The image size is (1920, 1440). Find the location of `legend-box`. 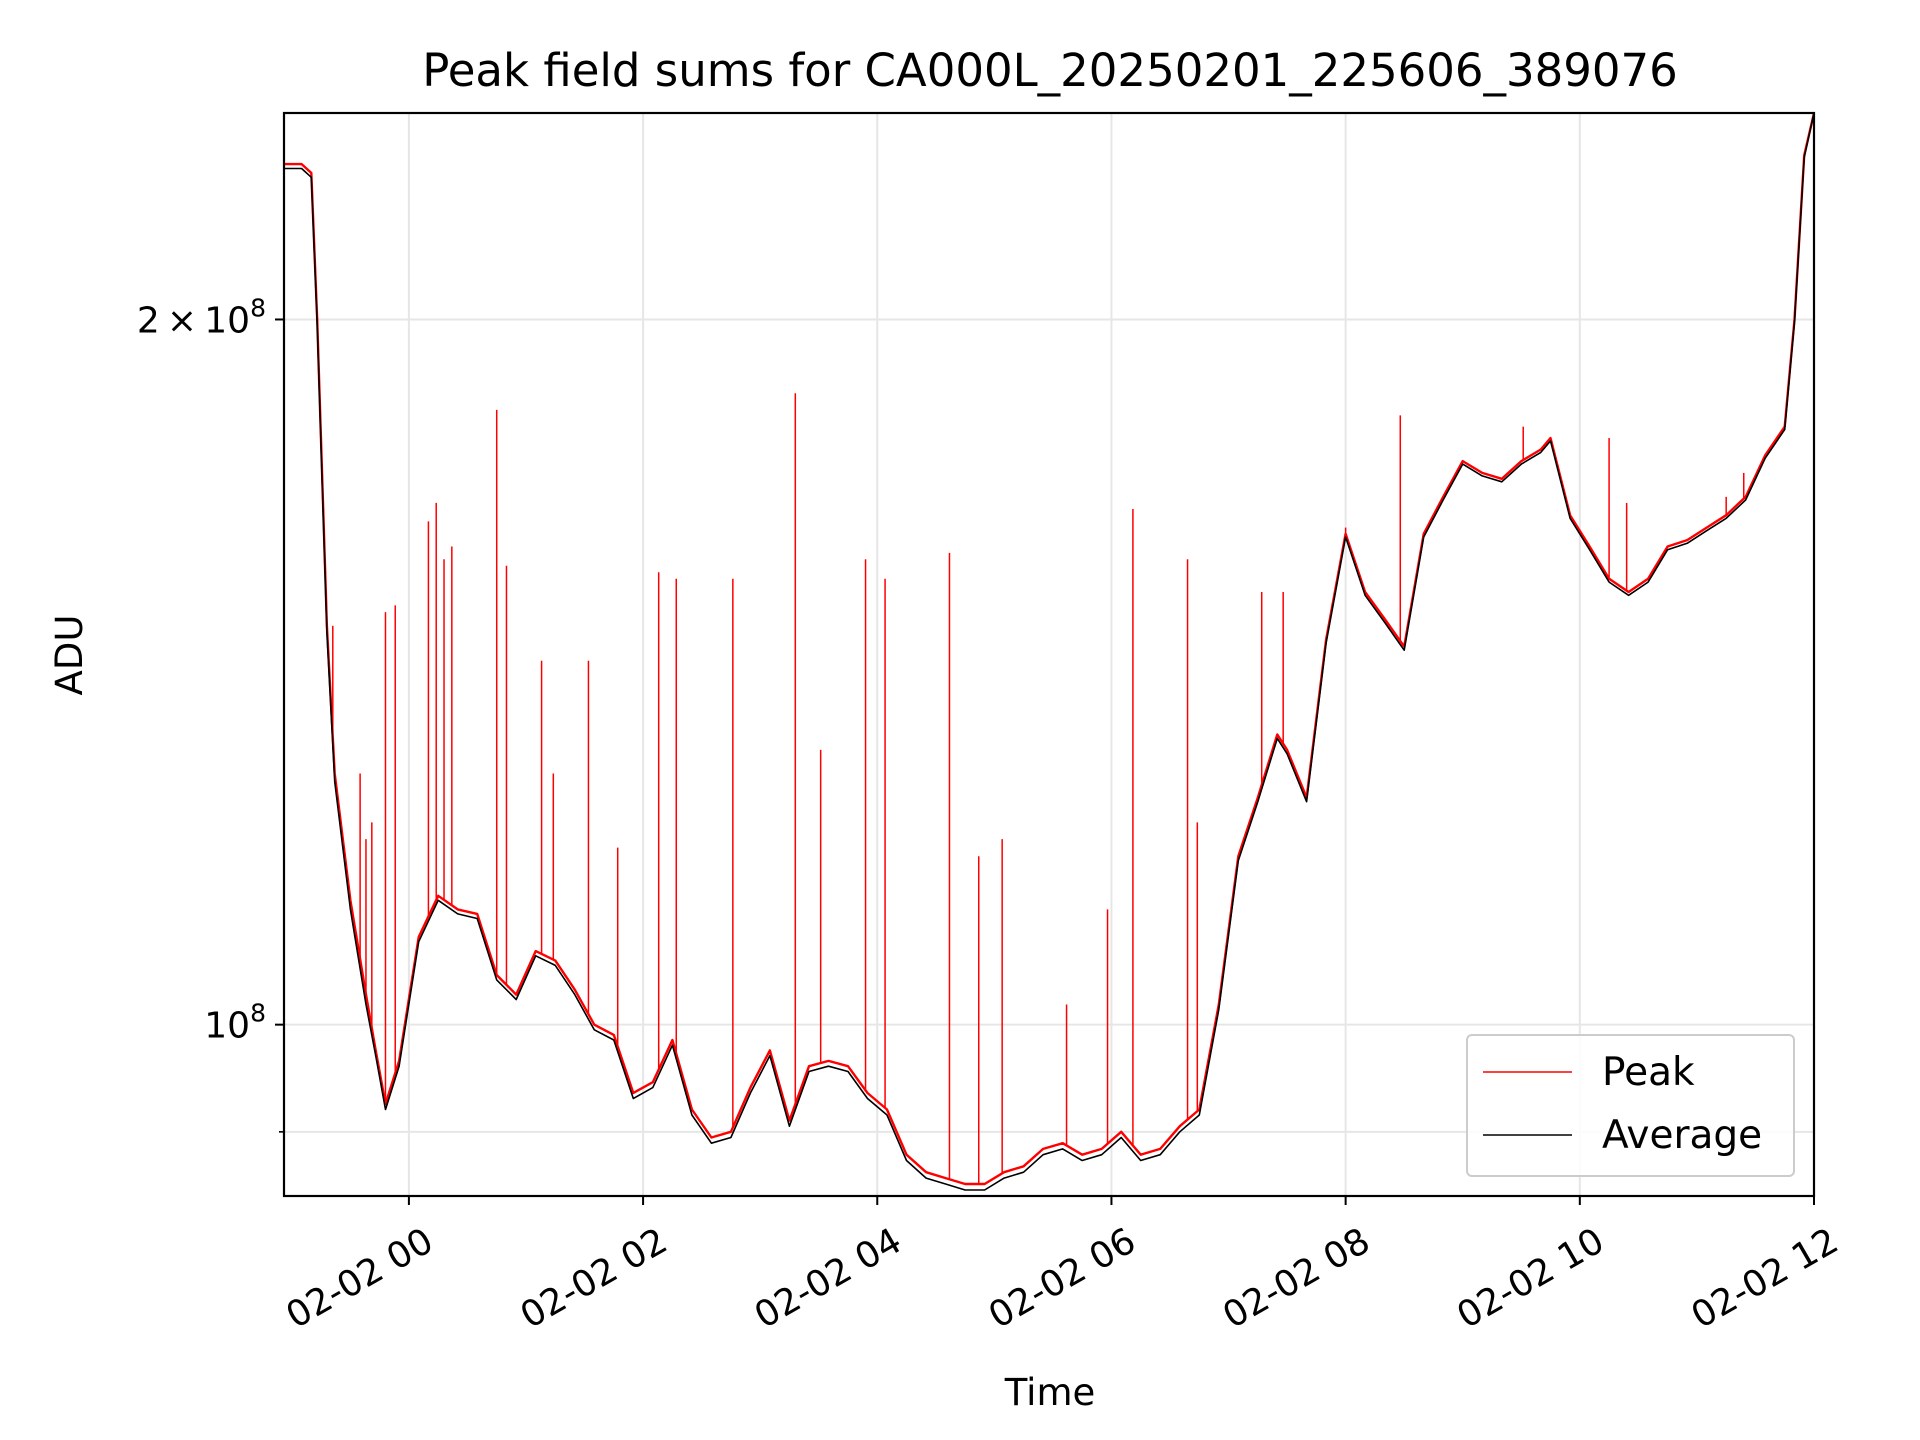

legend-box is located at coordinates (1630, 1105).